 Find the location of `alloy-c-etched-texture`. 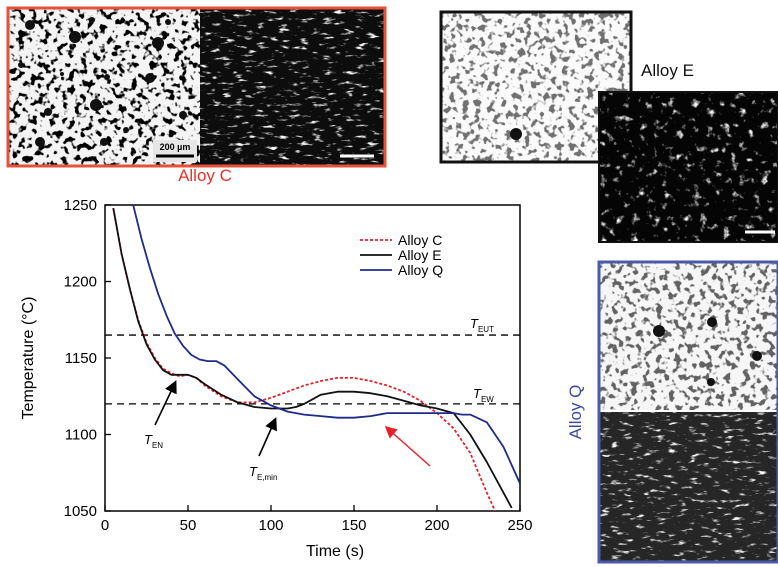

alloy-c-etched-texture is located at coordinates (292, 87).